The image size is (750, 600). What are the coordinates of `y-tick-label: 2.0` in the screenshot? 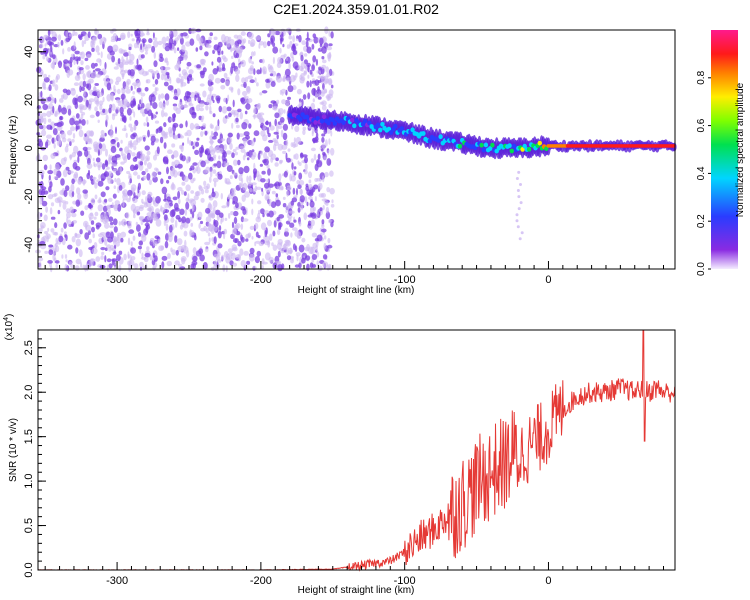 It's located at (29, 392).